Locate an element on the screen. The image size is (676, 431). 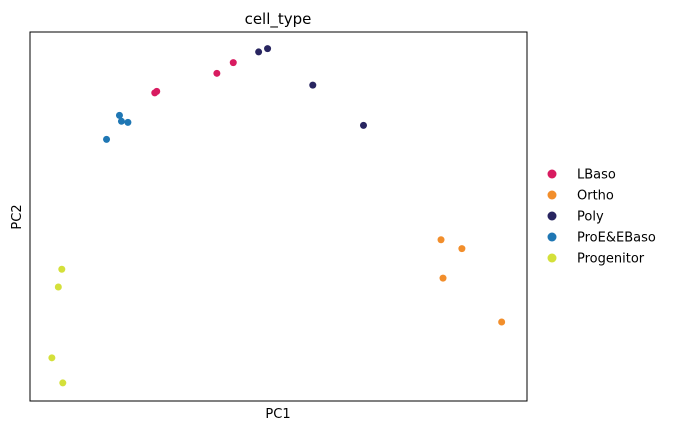
legend-item: Ortho is located at coordinates (580, 196).